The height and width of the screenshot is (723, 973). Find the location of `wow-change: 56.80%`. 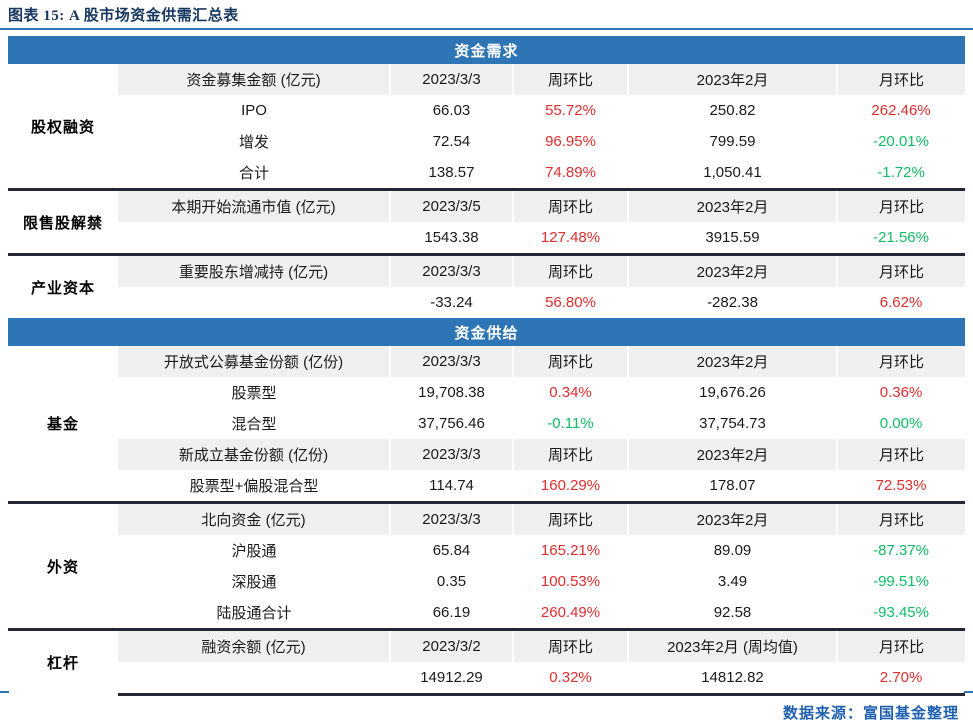

wow-change: 56.80% is located at coordinates (570, 302).